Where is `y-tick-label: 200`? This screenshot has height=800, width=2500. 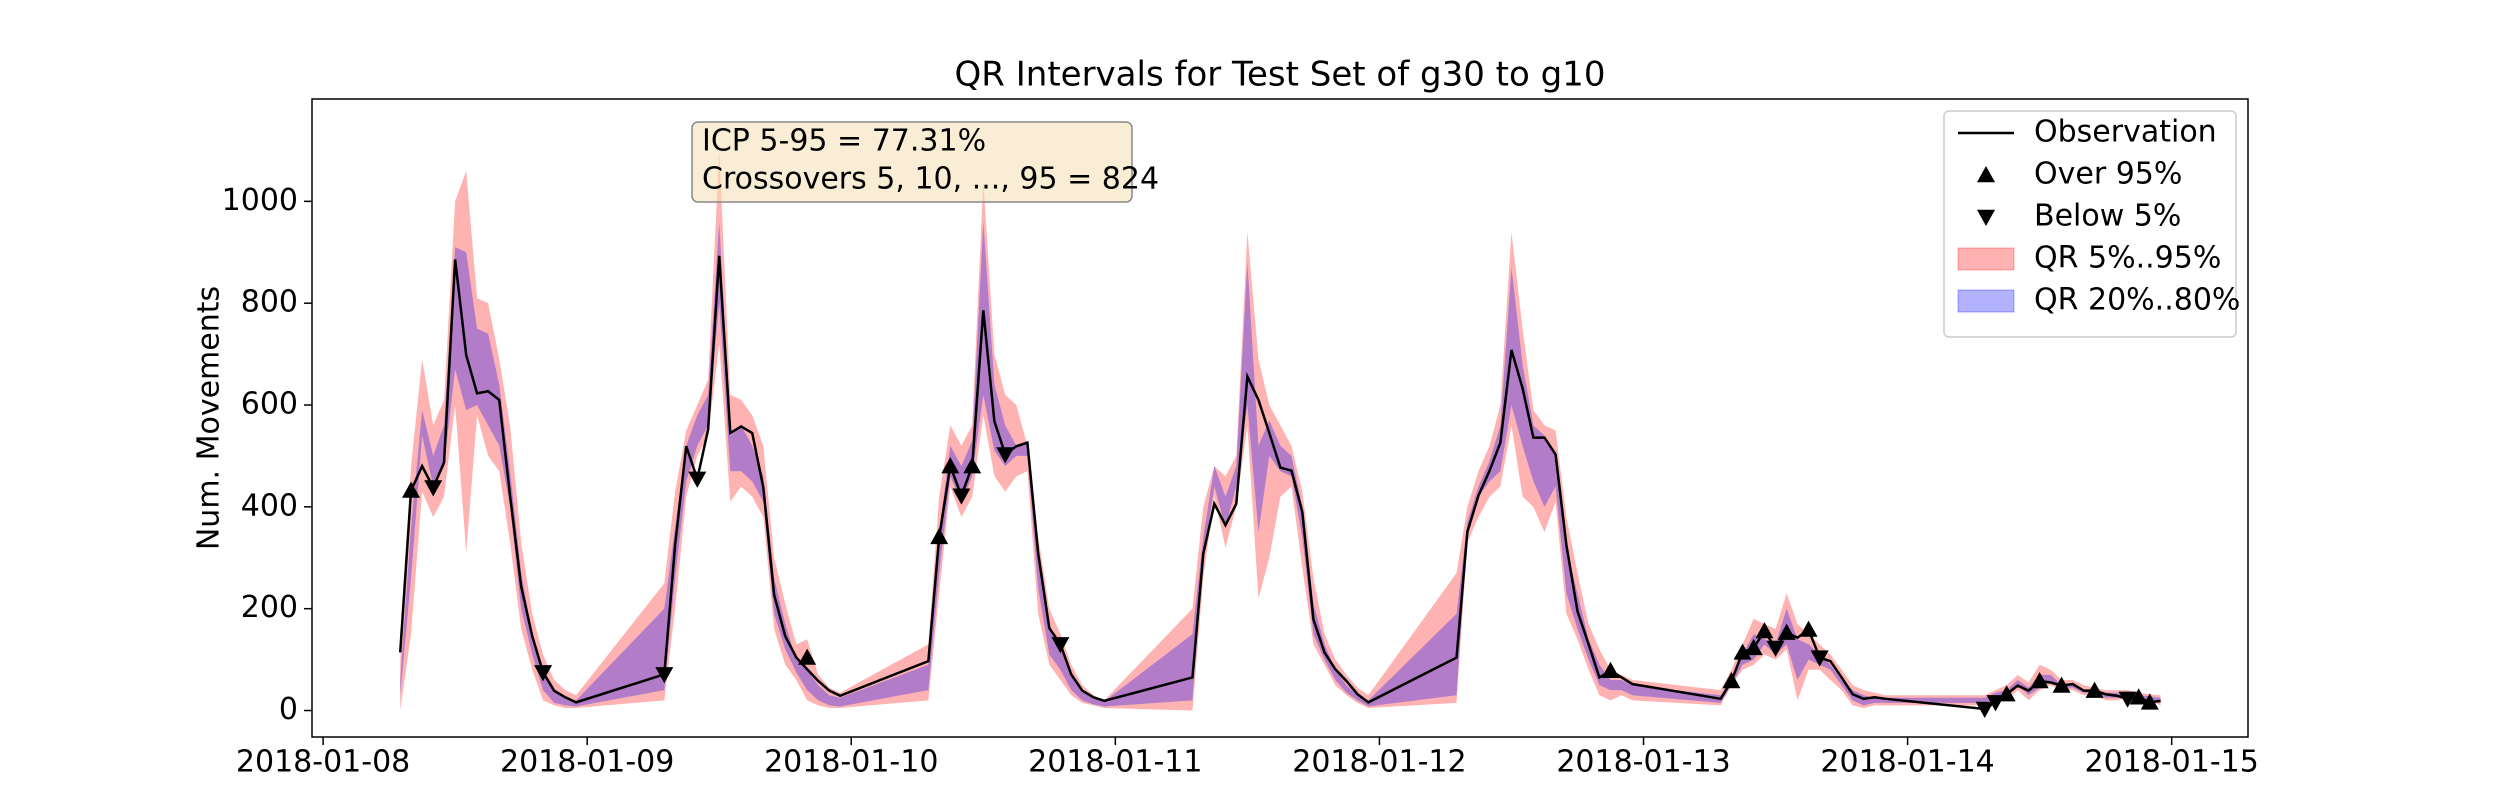 y-tick-label: 200 is located at coordinates (269, 607).